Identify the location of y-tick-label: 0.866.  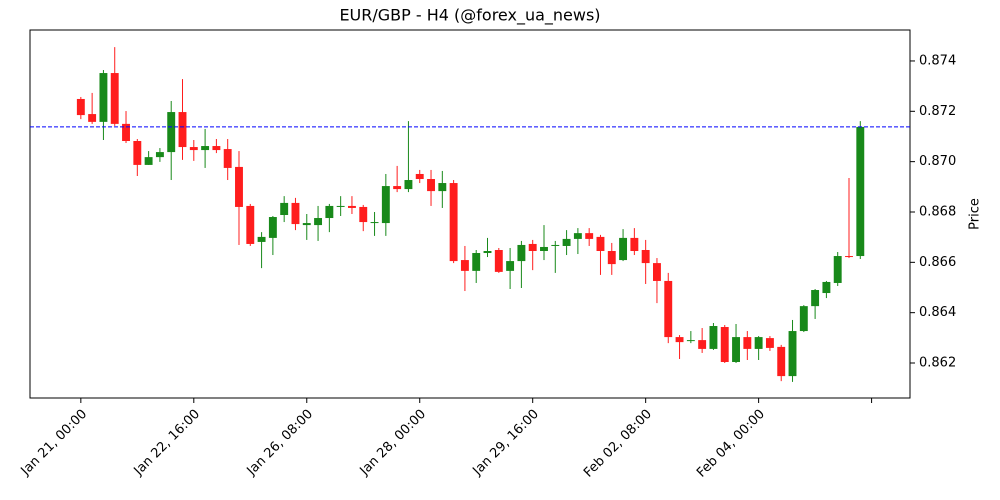
(937, 262).